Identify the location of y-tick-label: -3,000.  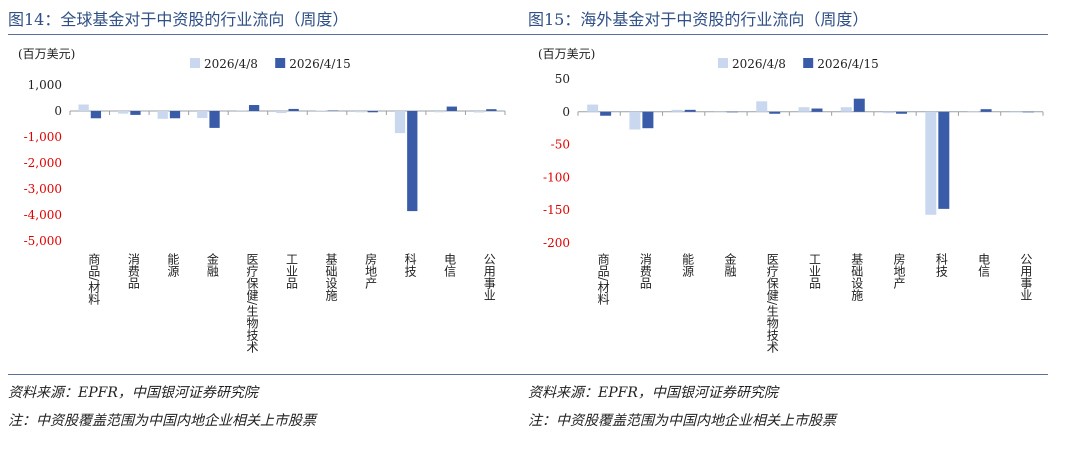
(43, 189).